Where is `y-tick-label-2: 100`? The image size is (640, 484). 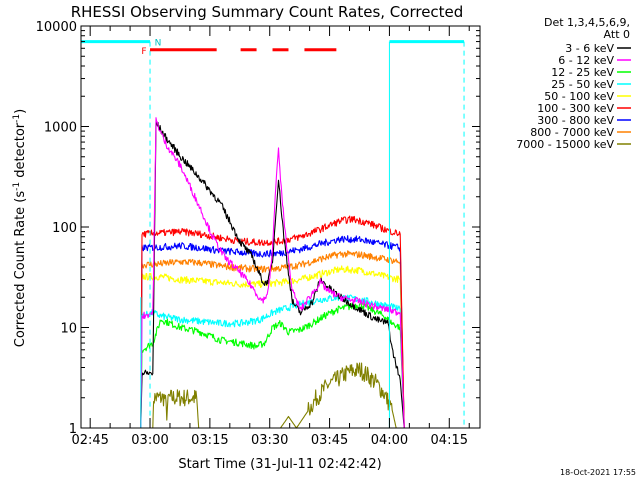
y-tick-label-2: 100 is located at coordinates (64, 228).